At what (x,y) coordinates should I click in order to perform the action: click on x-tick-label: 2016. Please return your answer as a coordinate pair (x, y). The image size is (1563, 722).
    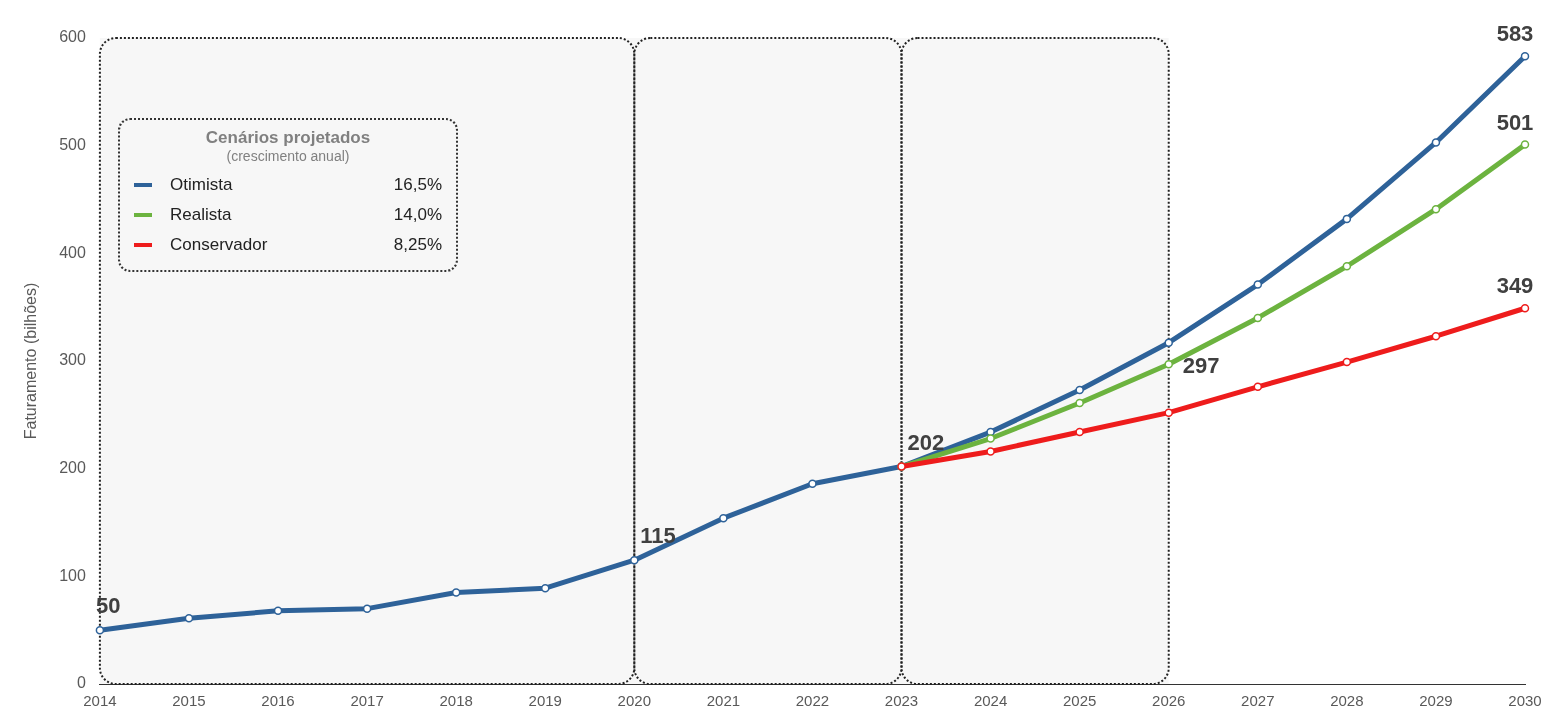
    Looking at the image, I should click on (278, 701).